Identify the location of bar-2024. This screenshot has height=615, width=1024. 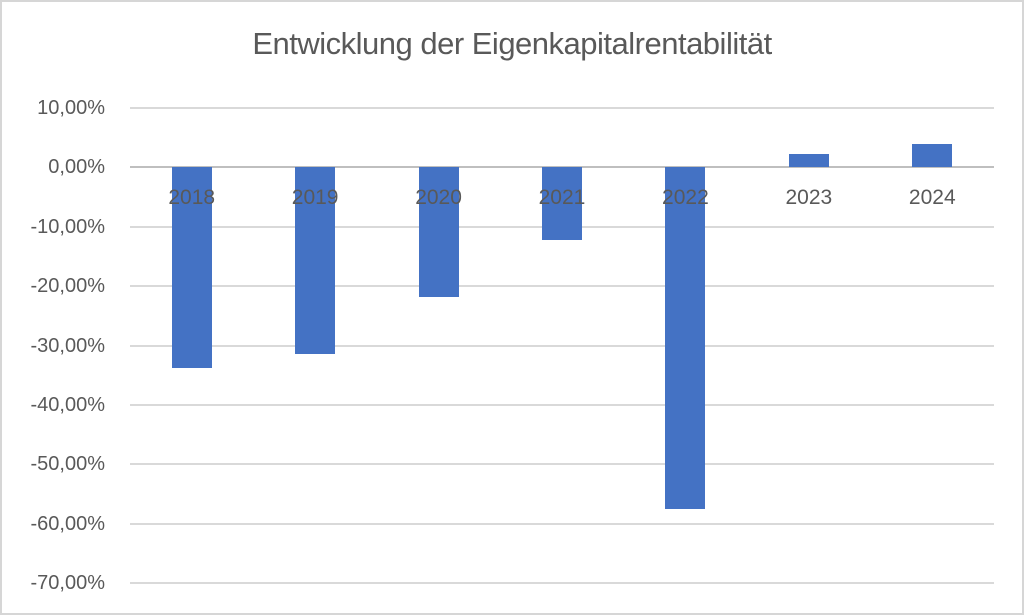
(932, 156).